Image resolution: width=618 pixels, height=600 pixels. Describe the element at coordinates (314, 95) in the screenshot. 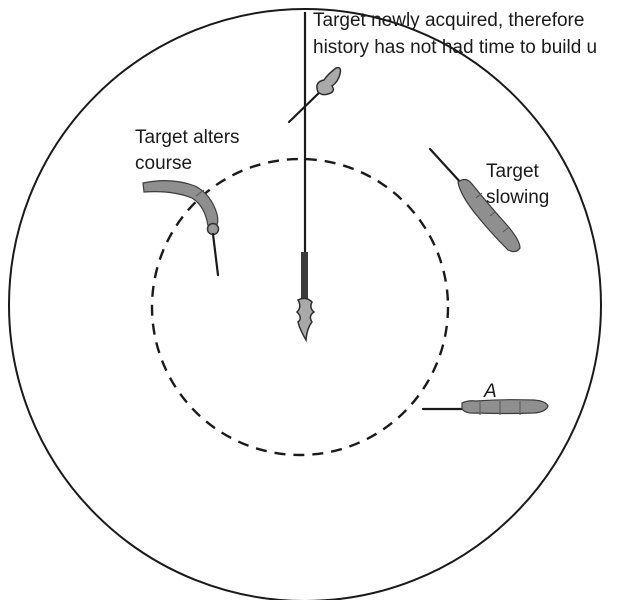

I see `target-newly-acquired` at that location.